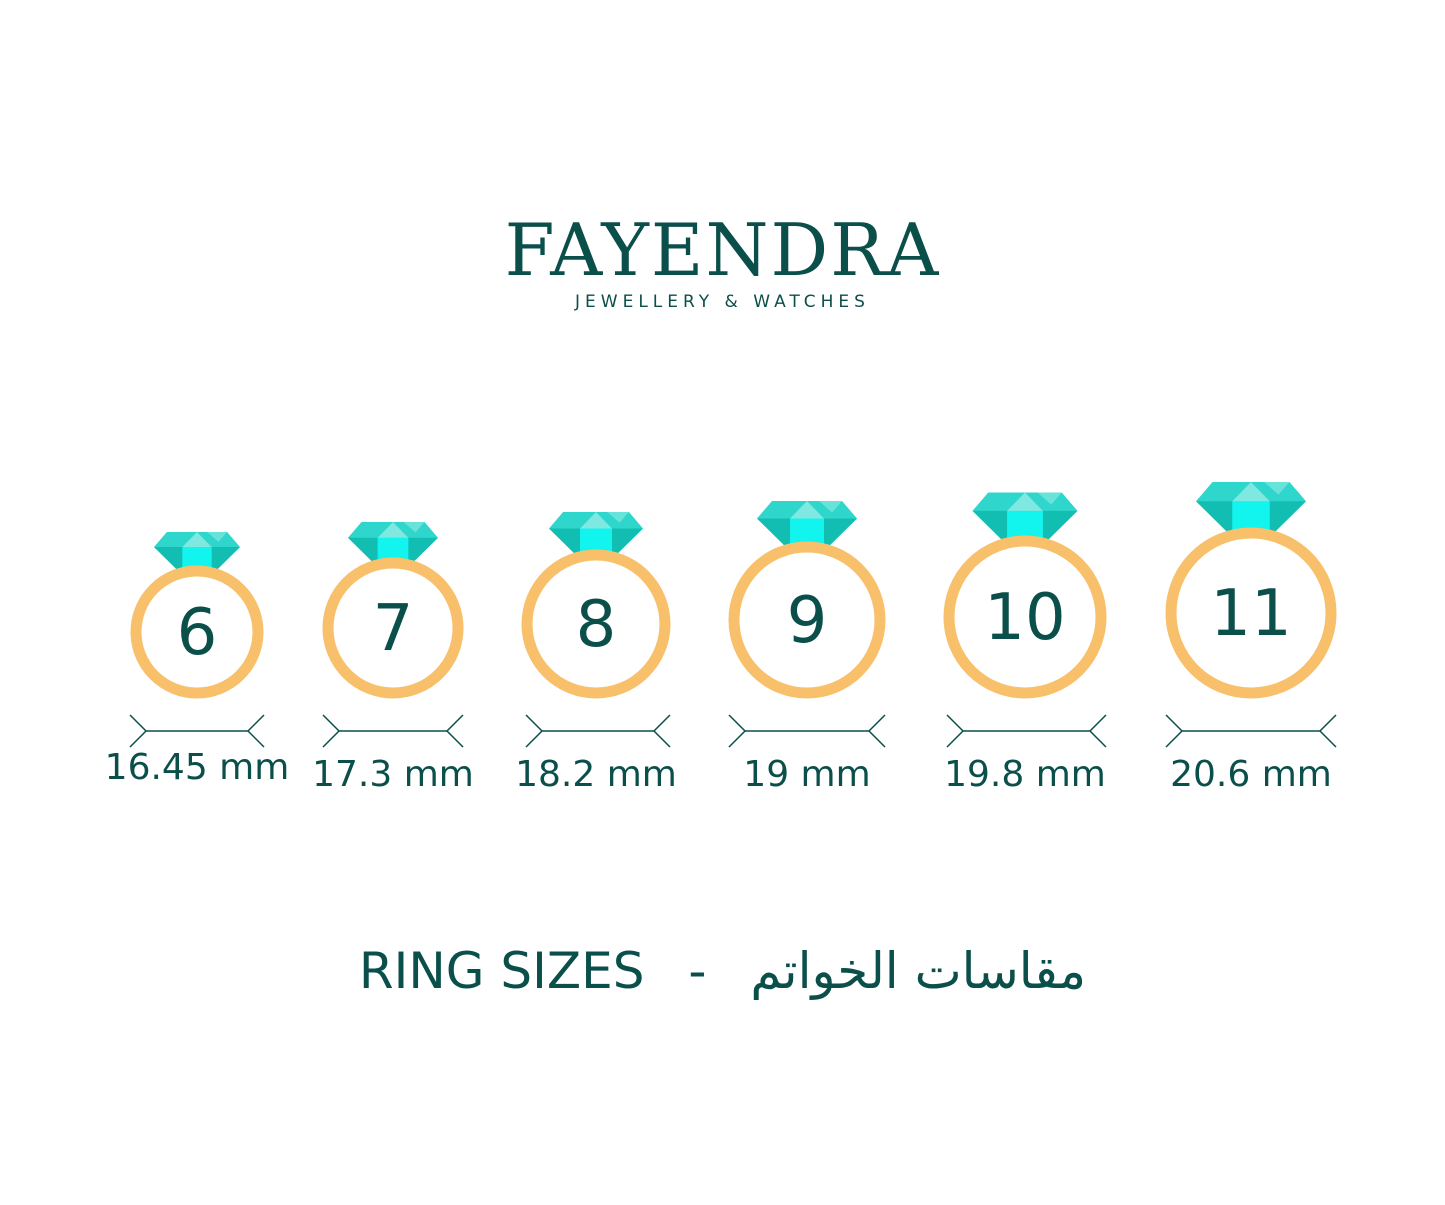  I want to click on diameter-label: 17.3 mm, so click(393, 774).